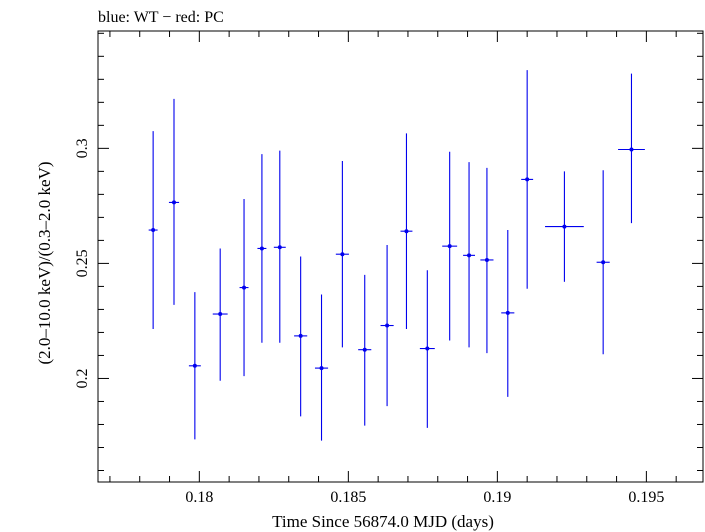  Describe the element at coordinates (82, 148) in the screenshot. I see `y-tick-label: 0.3` at that location.